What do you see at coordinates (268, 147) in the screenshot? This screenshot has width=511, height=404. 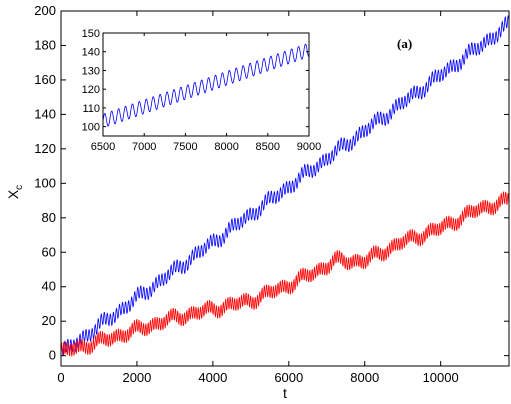 I see `inset-x-tick-label: 8500` at bounding box center [268, 147].